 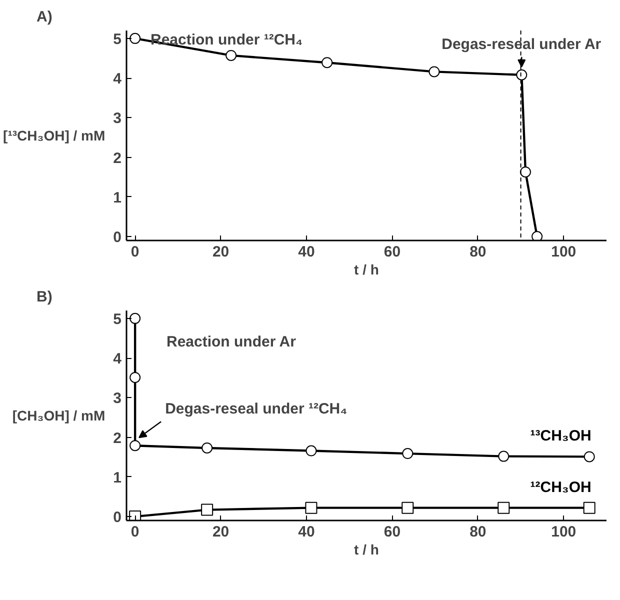 What do you see at coordinates (59, 416) in the screenshot?
I see `y-axis-title: [CH₃OH] / mM` at bounding box center [59, 416].